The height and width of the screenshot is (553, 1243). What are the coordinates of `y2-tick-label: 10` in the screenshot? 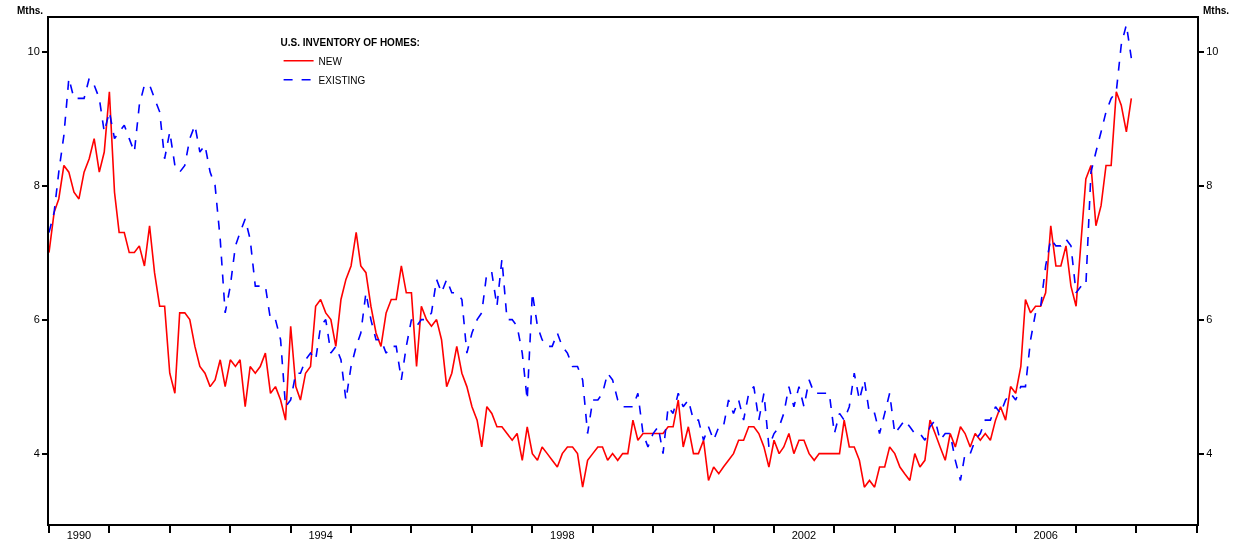 It's located at (1212, 51).